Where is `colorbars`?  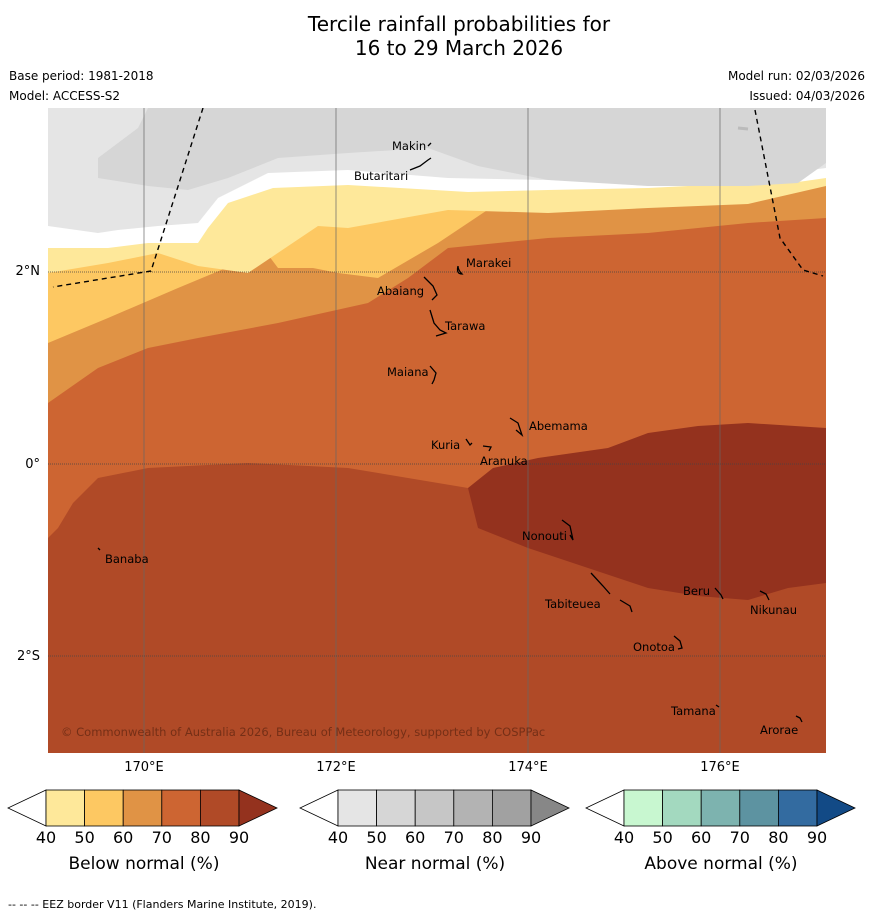 colorbars is located at coordinates (431, 808).